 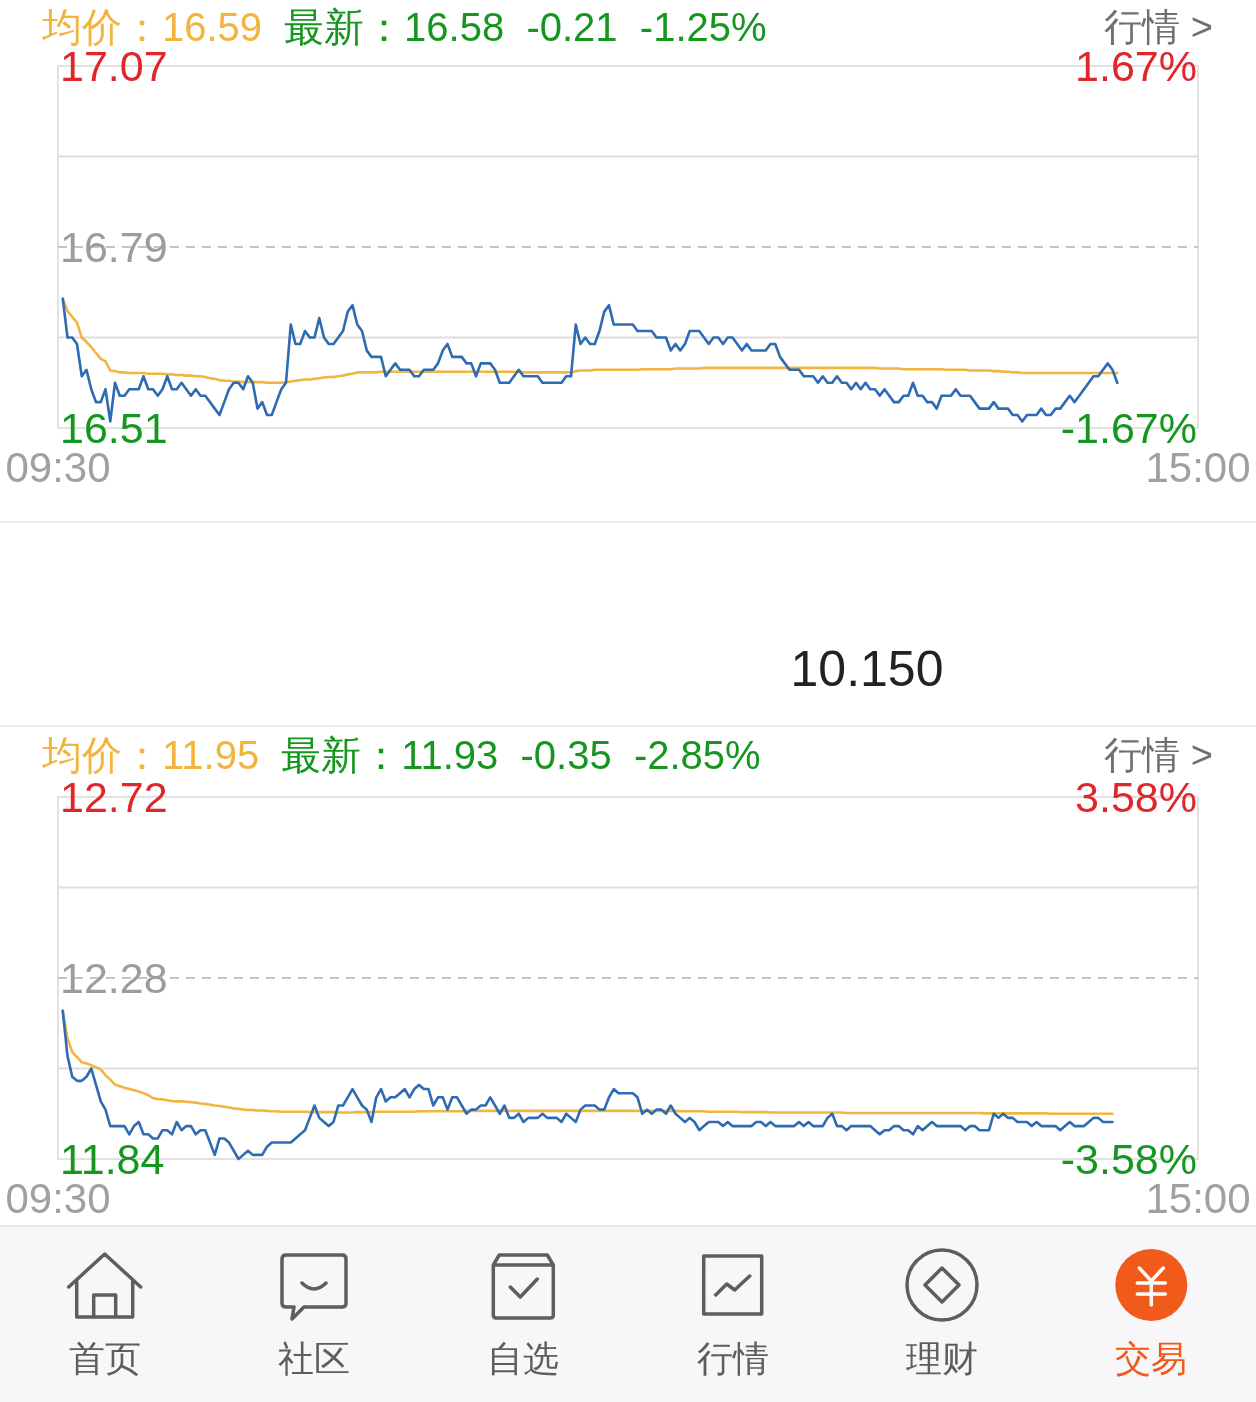 What do you see at coordinates (521, 755) in the screenshot?
I see `chart-subtitle: 最新：11.93 -0.35 -2.85%` at bounding box center [521, 755].